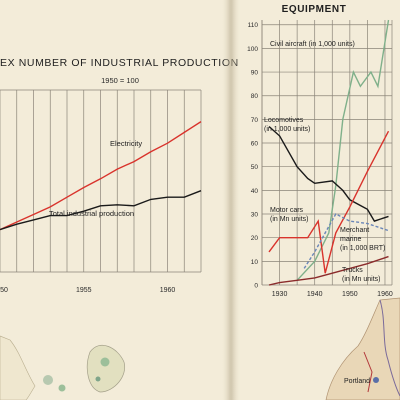  What do you see at coordinates (280, 294) in the screenshot?
I see `right-x-tick-label: 1930` at bounding box center [280, 294].